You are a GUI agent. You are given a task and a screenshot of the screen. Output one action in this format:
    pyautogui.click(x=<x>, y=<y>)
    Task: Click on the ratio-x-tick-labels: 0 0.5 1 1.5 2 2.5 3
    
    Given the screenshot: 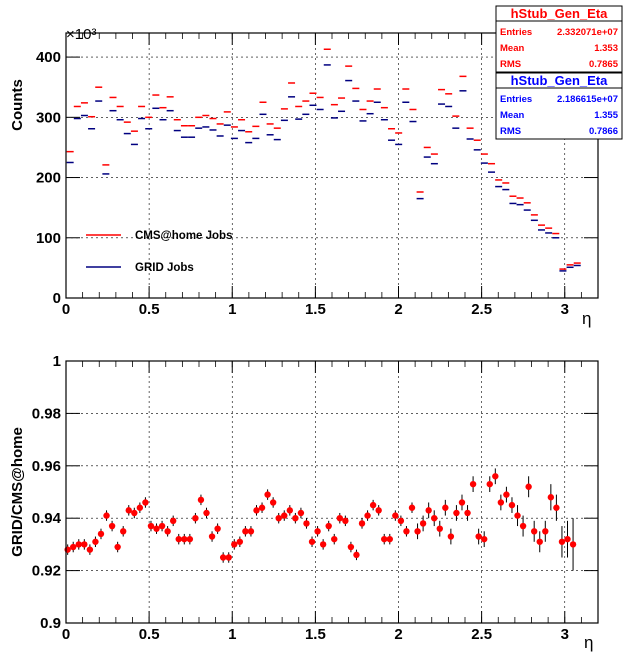 What is the action you would take?
    pyautogui.click(x=315, y=634)
    